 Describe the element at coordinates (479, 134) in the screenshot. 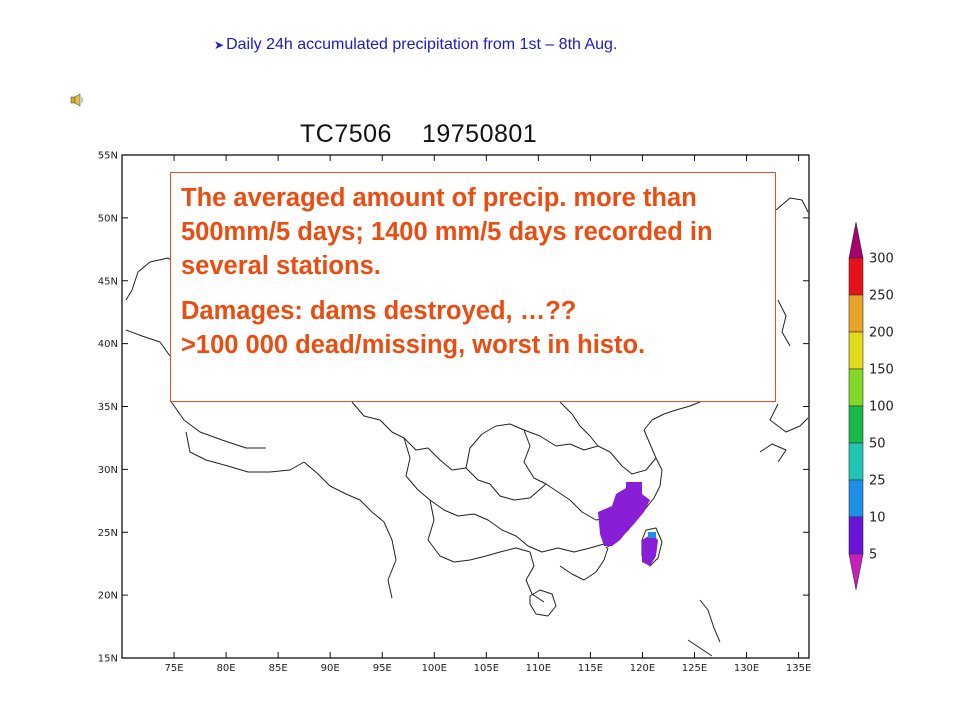

I see `map-title-date: 19750801` at that location.